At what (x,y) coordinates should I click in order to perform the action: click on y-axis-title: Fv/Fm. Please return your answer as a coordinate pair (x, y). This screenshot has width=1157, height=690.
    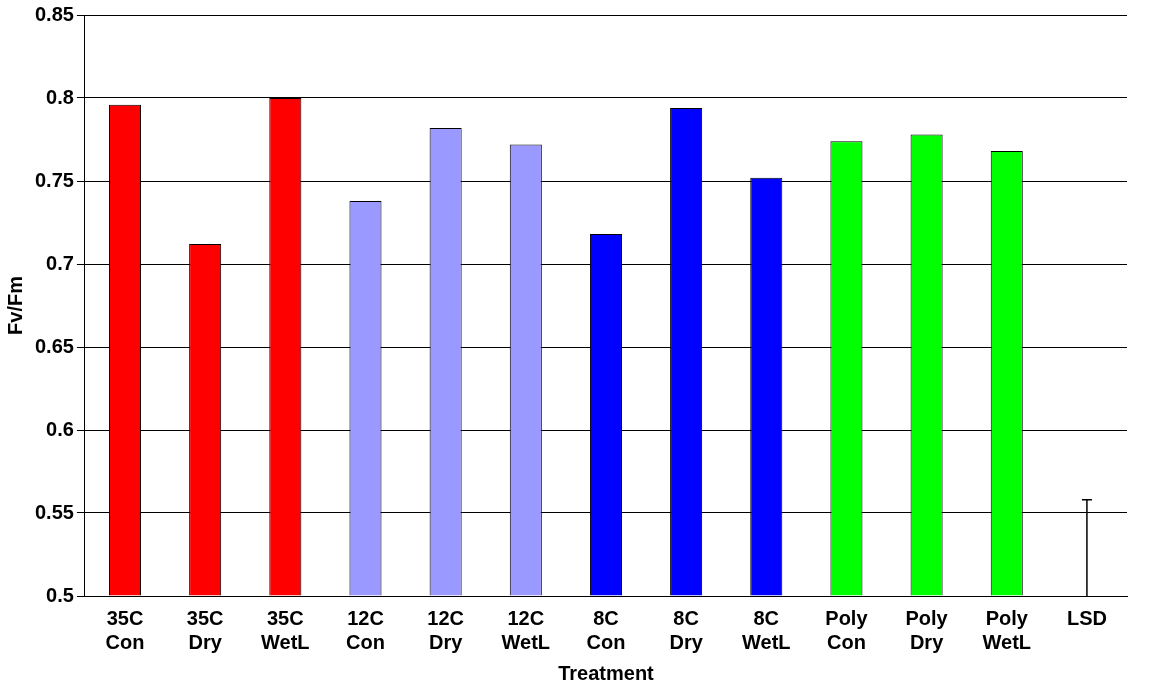
    Looking at the image, I should click on (14, 305).